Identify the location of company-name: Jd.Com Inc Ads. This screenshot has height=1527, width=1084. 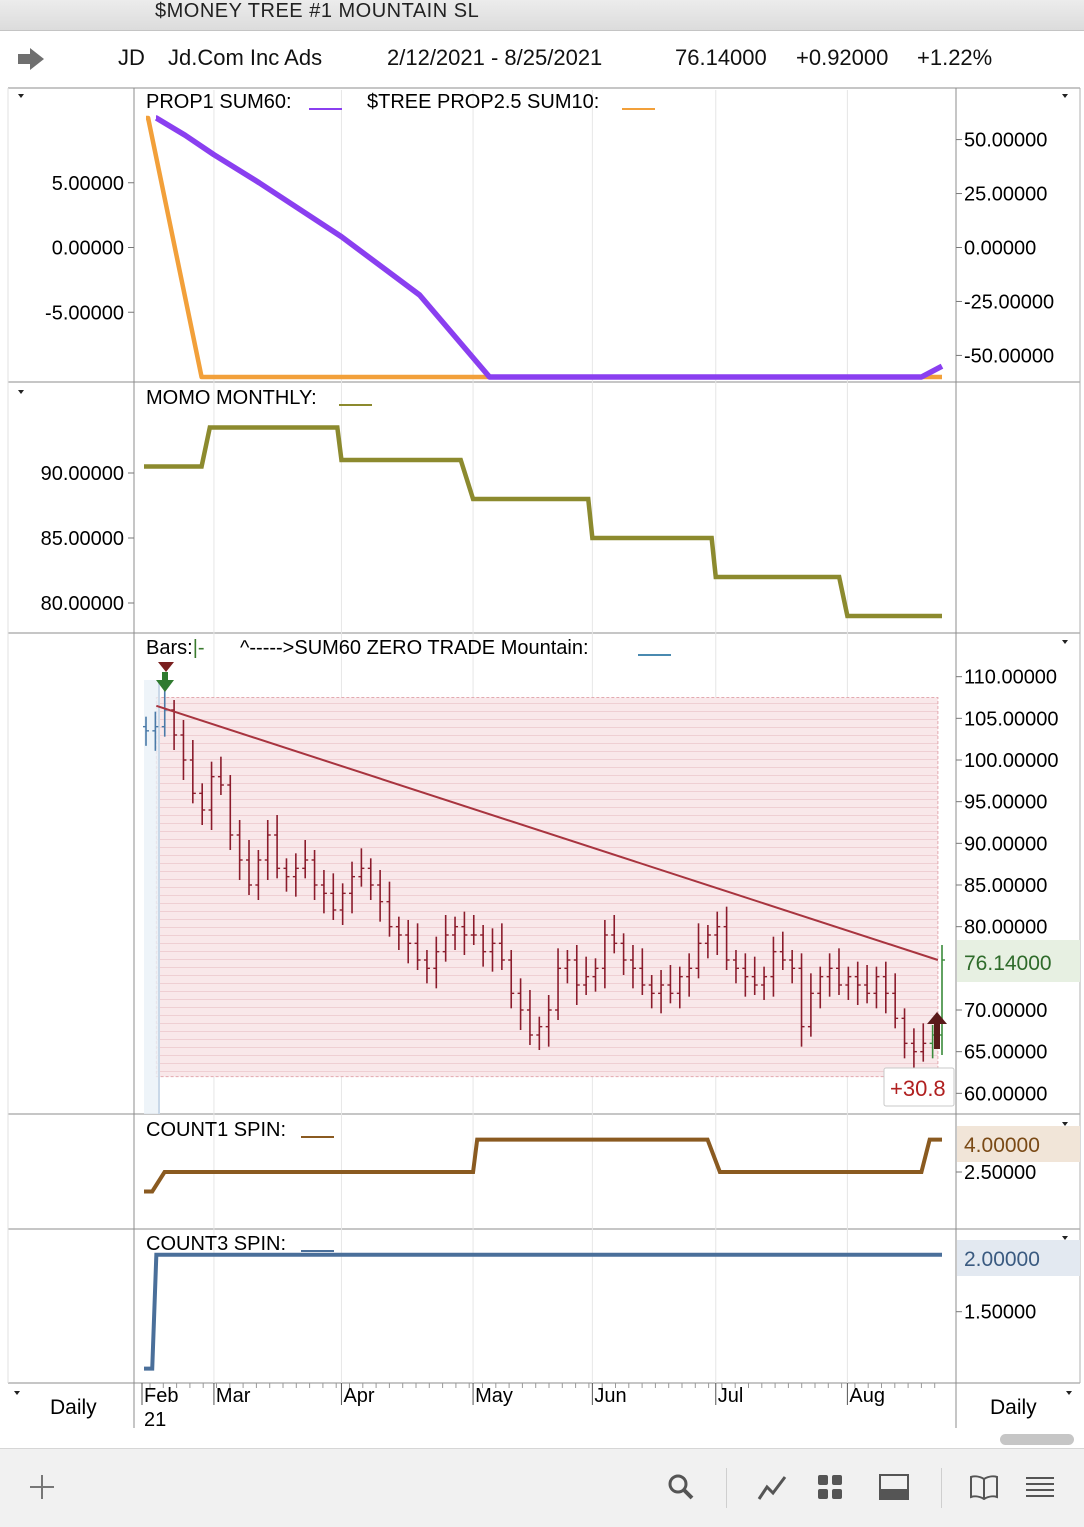
(245, 57).